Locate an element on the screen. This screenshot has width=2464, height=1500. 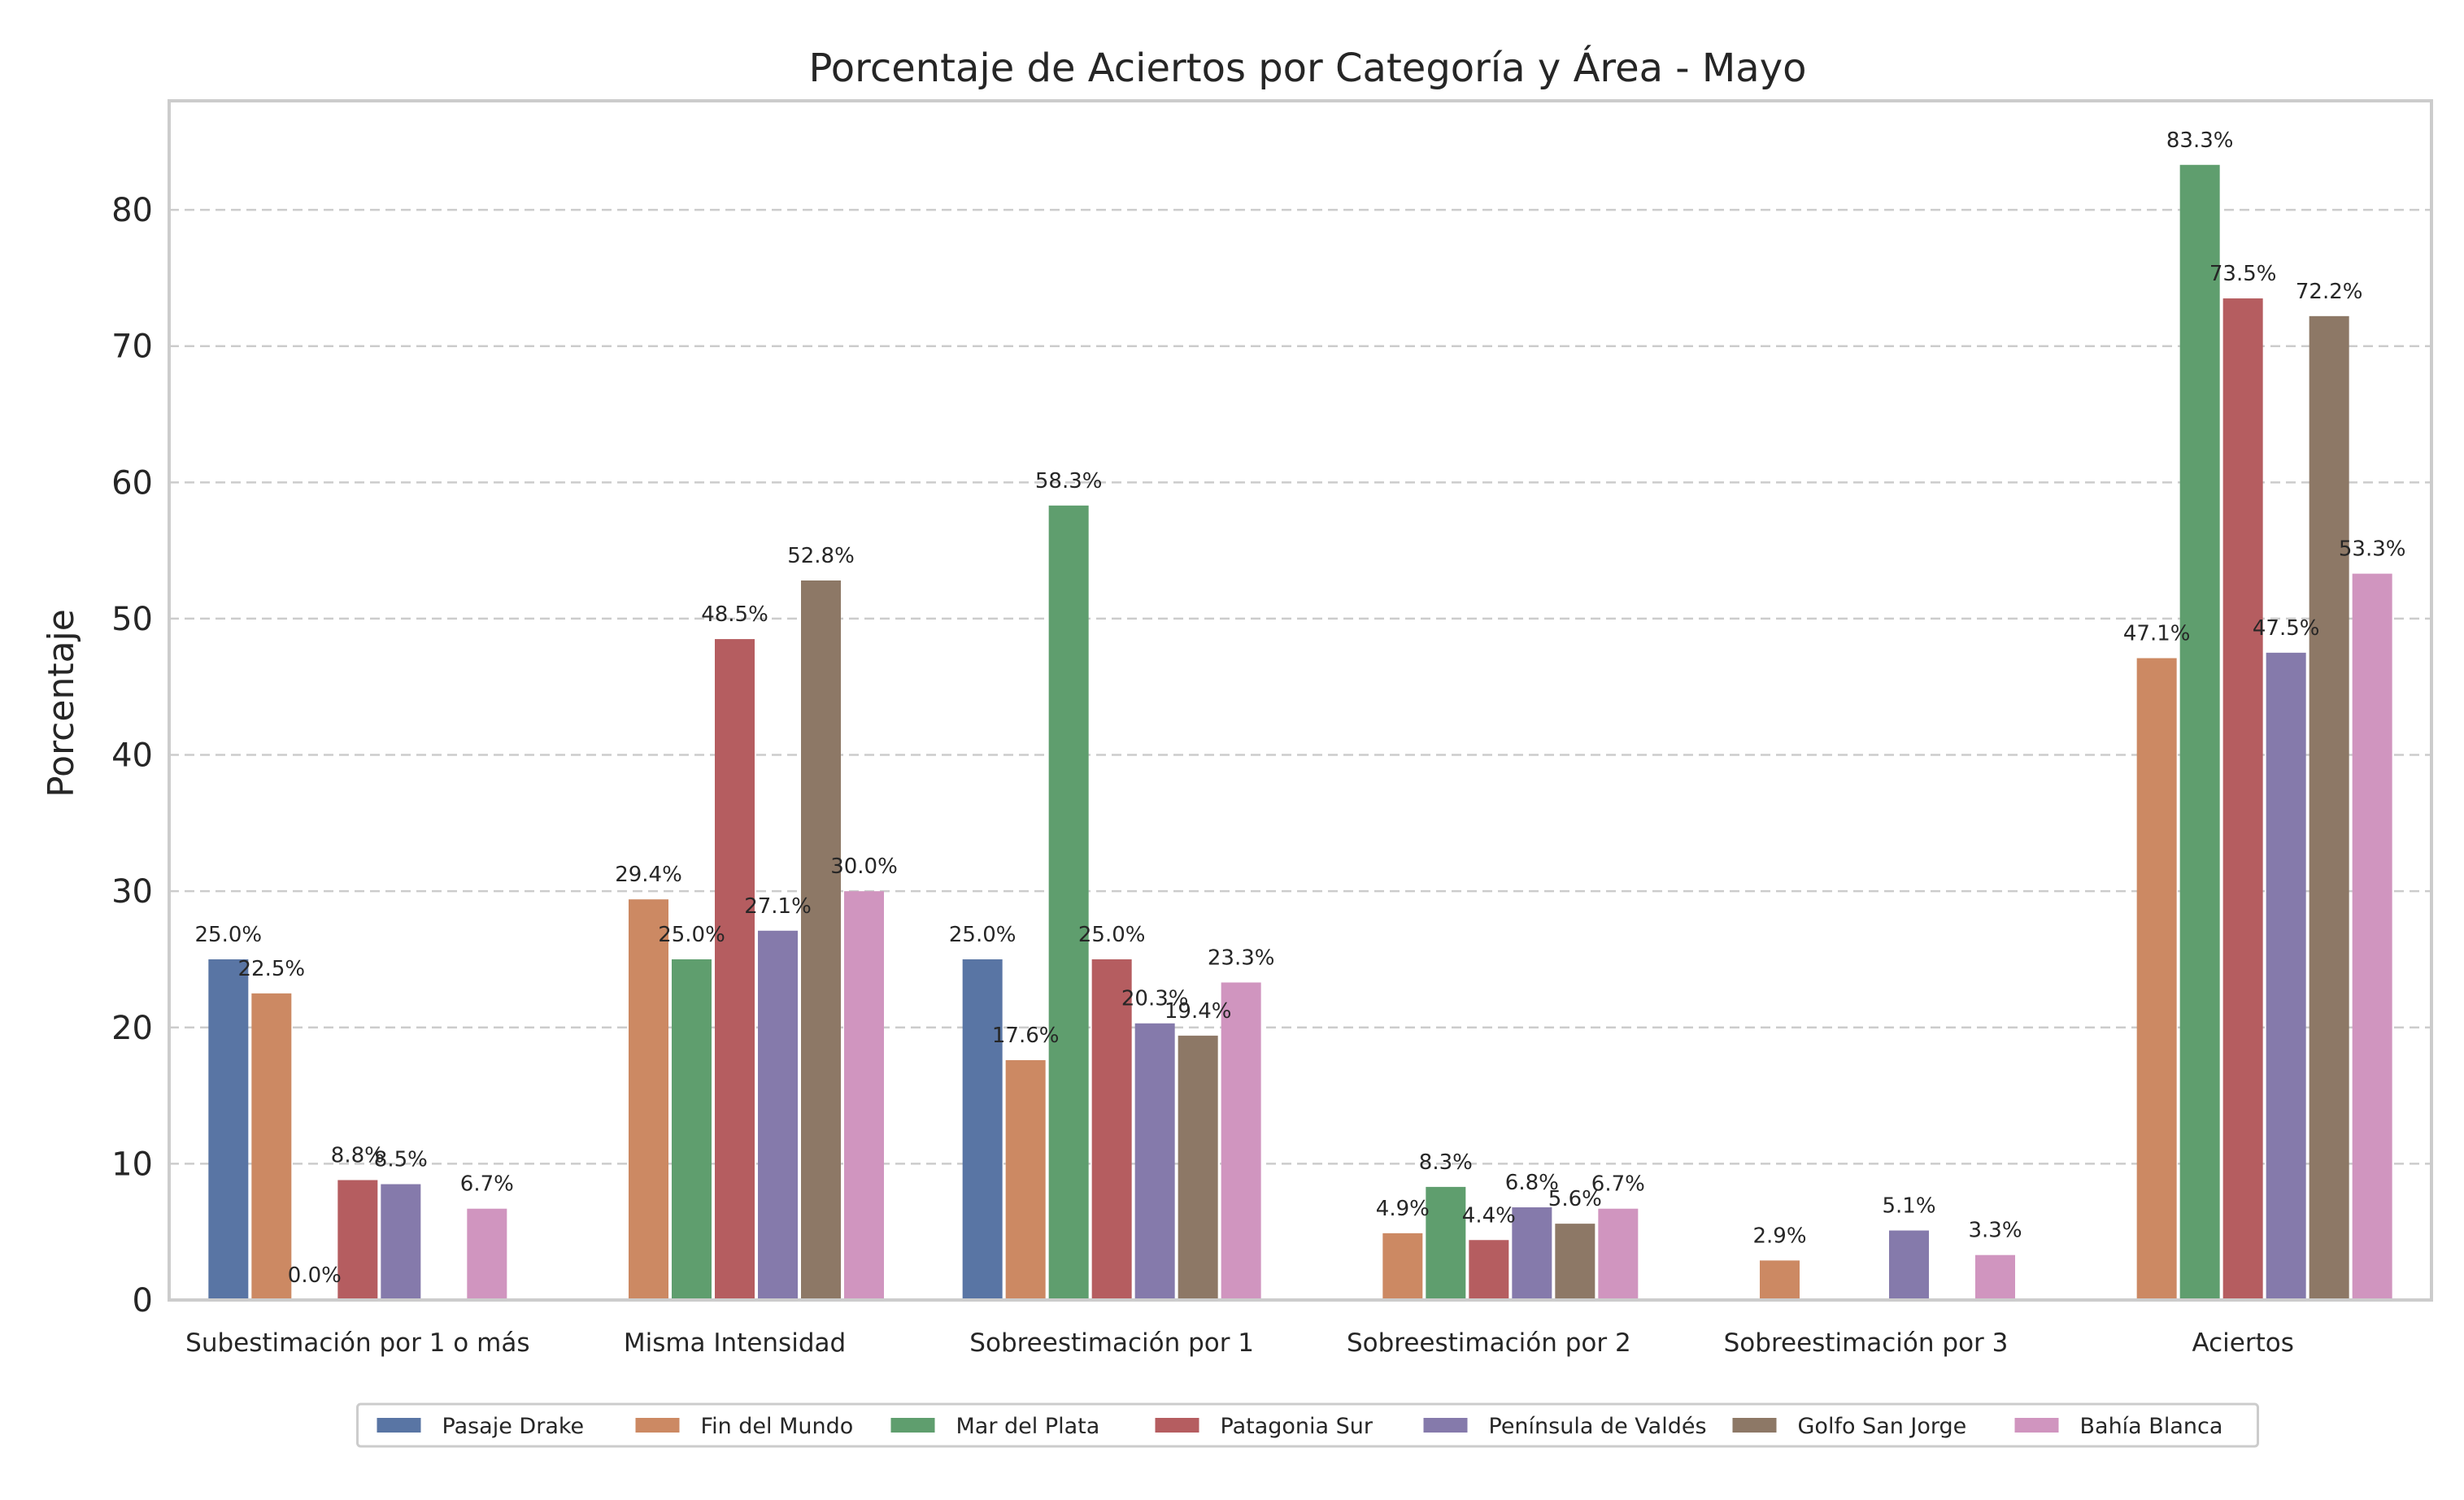
data-label: 8.5% is located at coordinates (401, 1160).